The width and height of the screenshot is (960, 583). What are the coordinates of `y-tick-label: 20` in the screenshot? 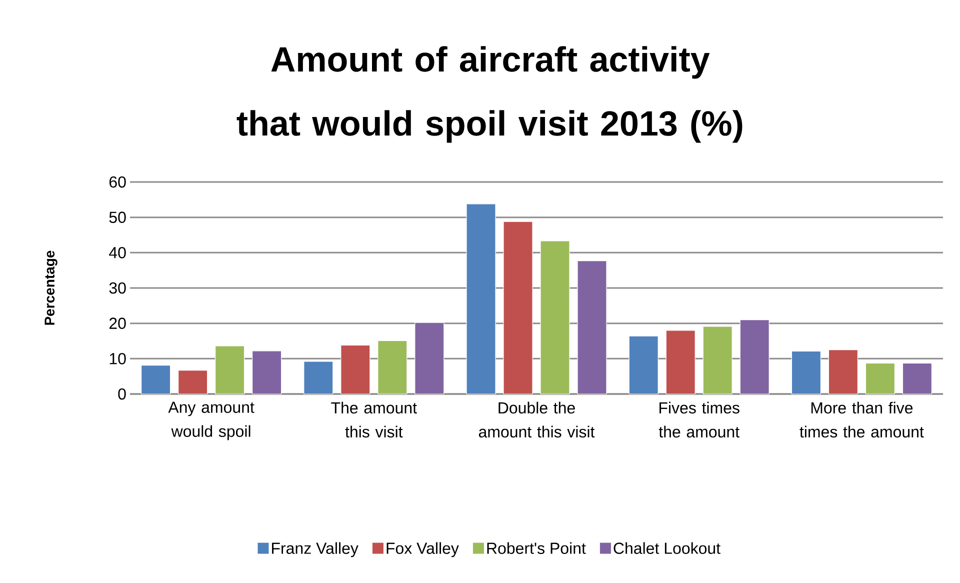 It's located at (117, 323).